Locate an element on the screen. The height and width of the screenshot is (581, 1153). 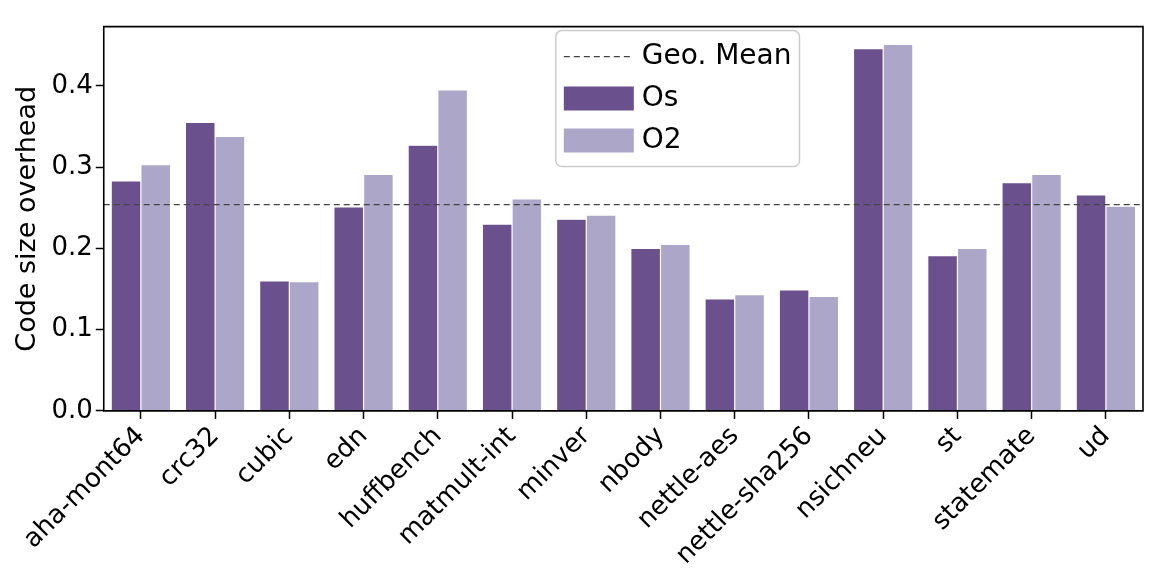
y-tick-label: 0.0 is located at coordinates (72, 408).